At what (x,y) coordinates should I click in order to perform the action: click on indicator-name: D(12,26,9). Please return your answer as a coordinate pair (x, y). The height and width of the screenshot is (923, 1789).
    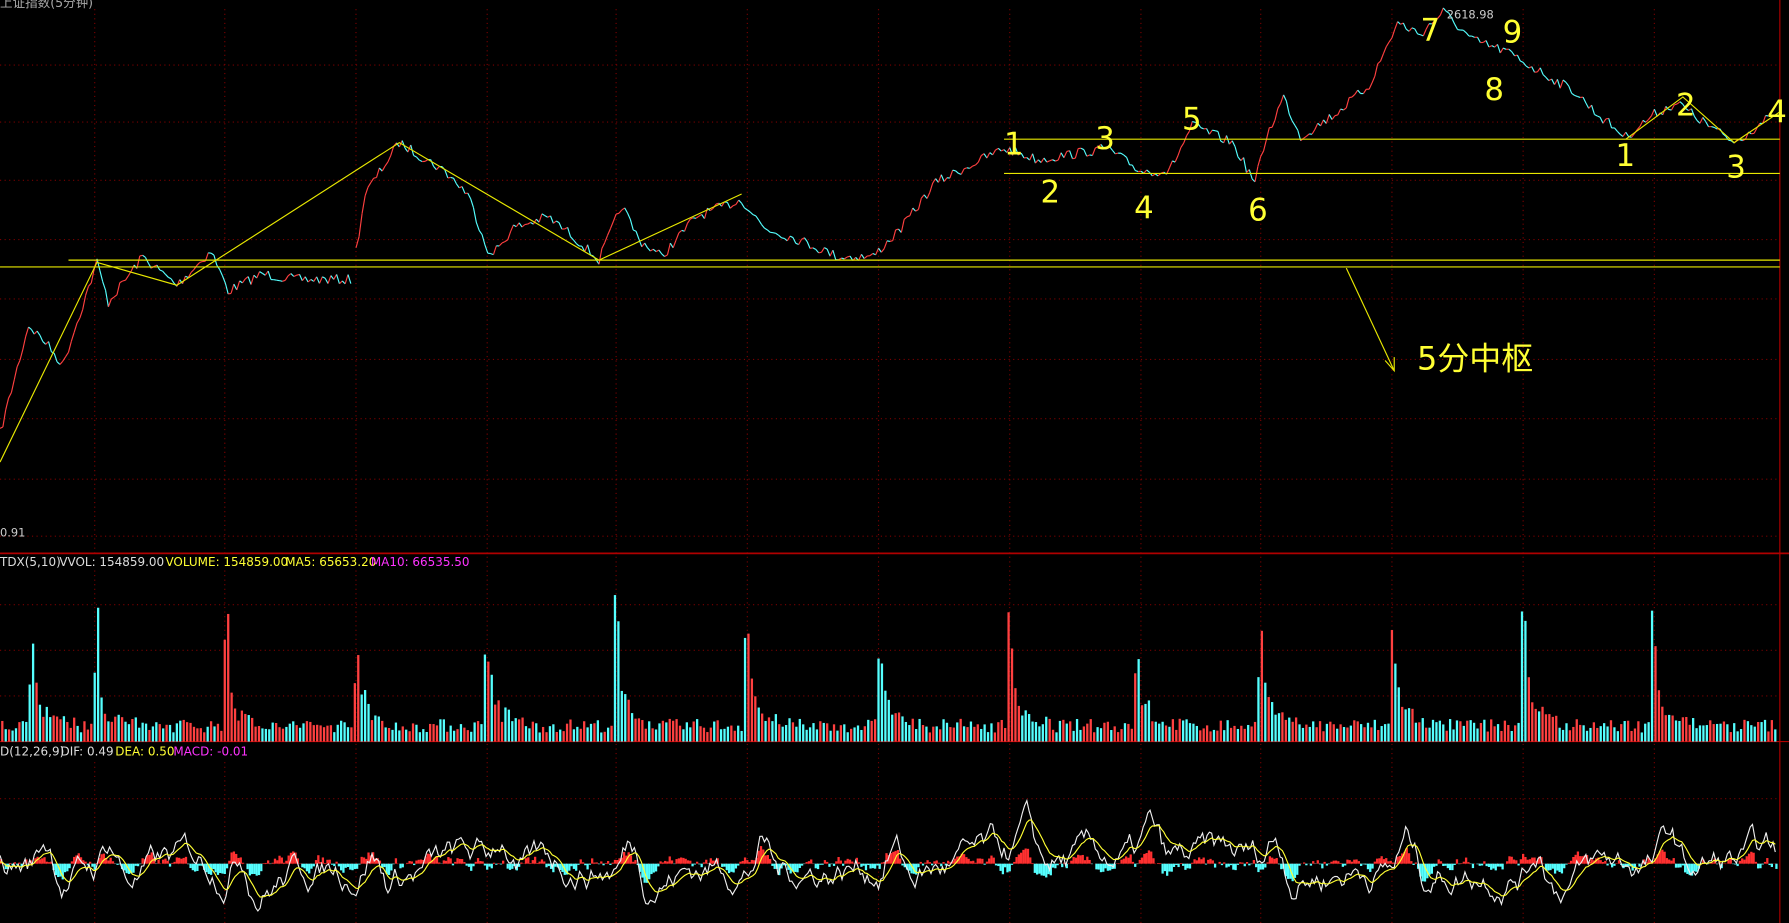
    Looking at the image, I should click on (32, 751).